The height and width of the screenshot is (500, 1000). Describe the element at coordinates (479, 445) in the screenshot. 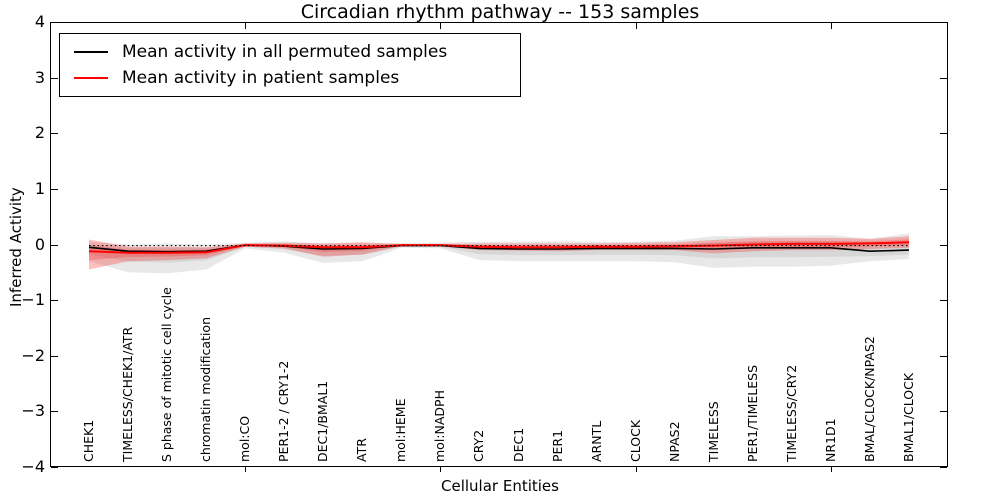

I see `x-category-label: CRY2` at that location.